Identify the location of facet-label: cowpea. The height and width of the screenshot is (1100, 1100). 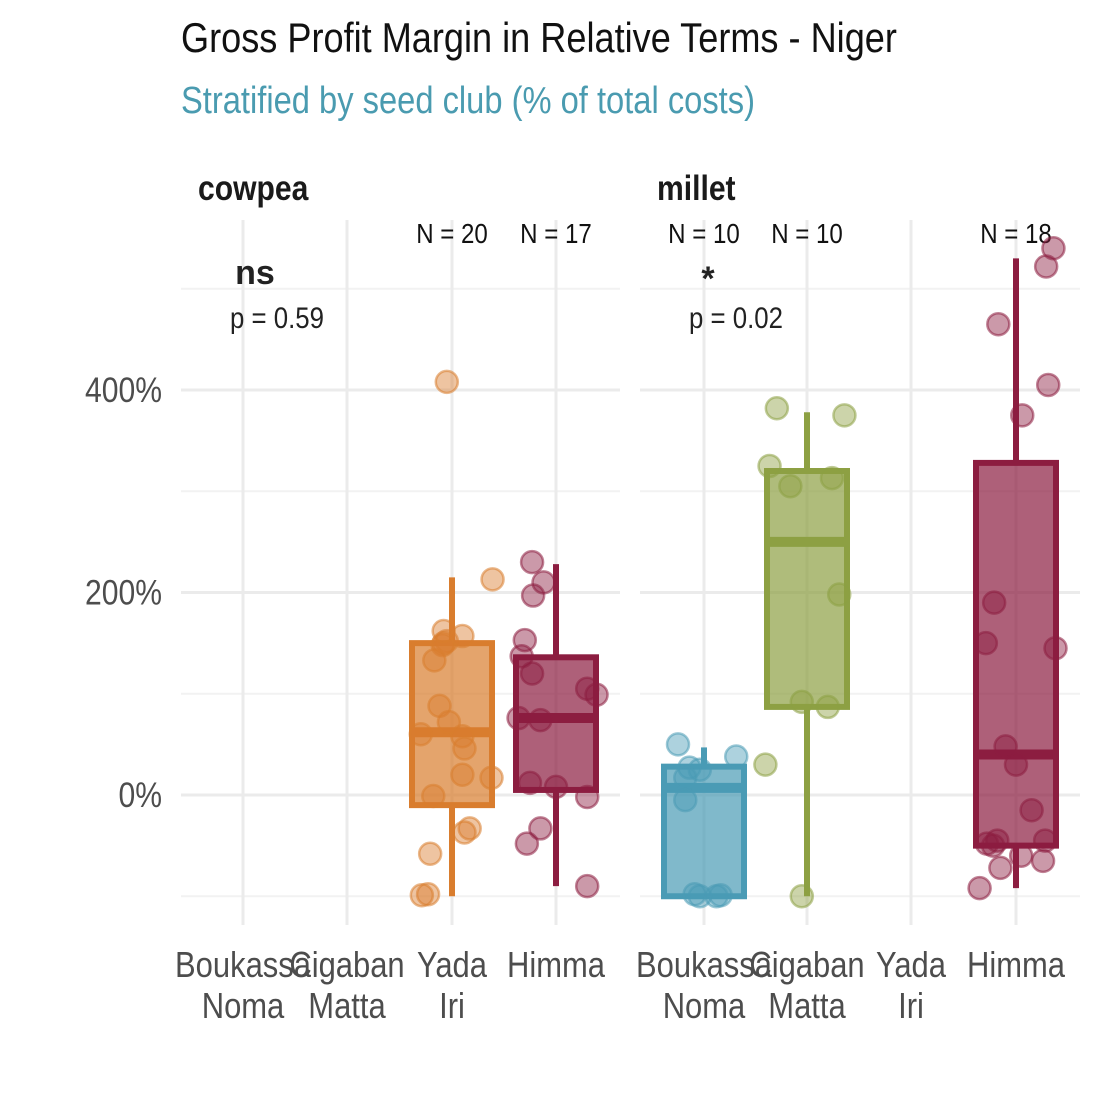
(253, 188).